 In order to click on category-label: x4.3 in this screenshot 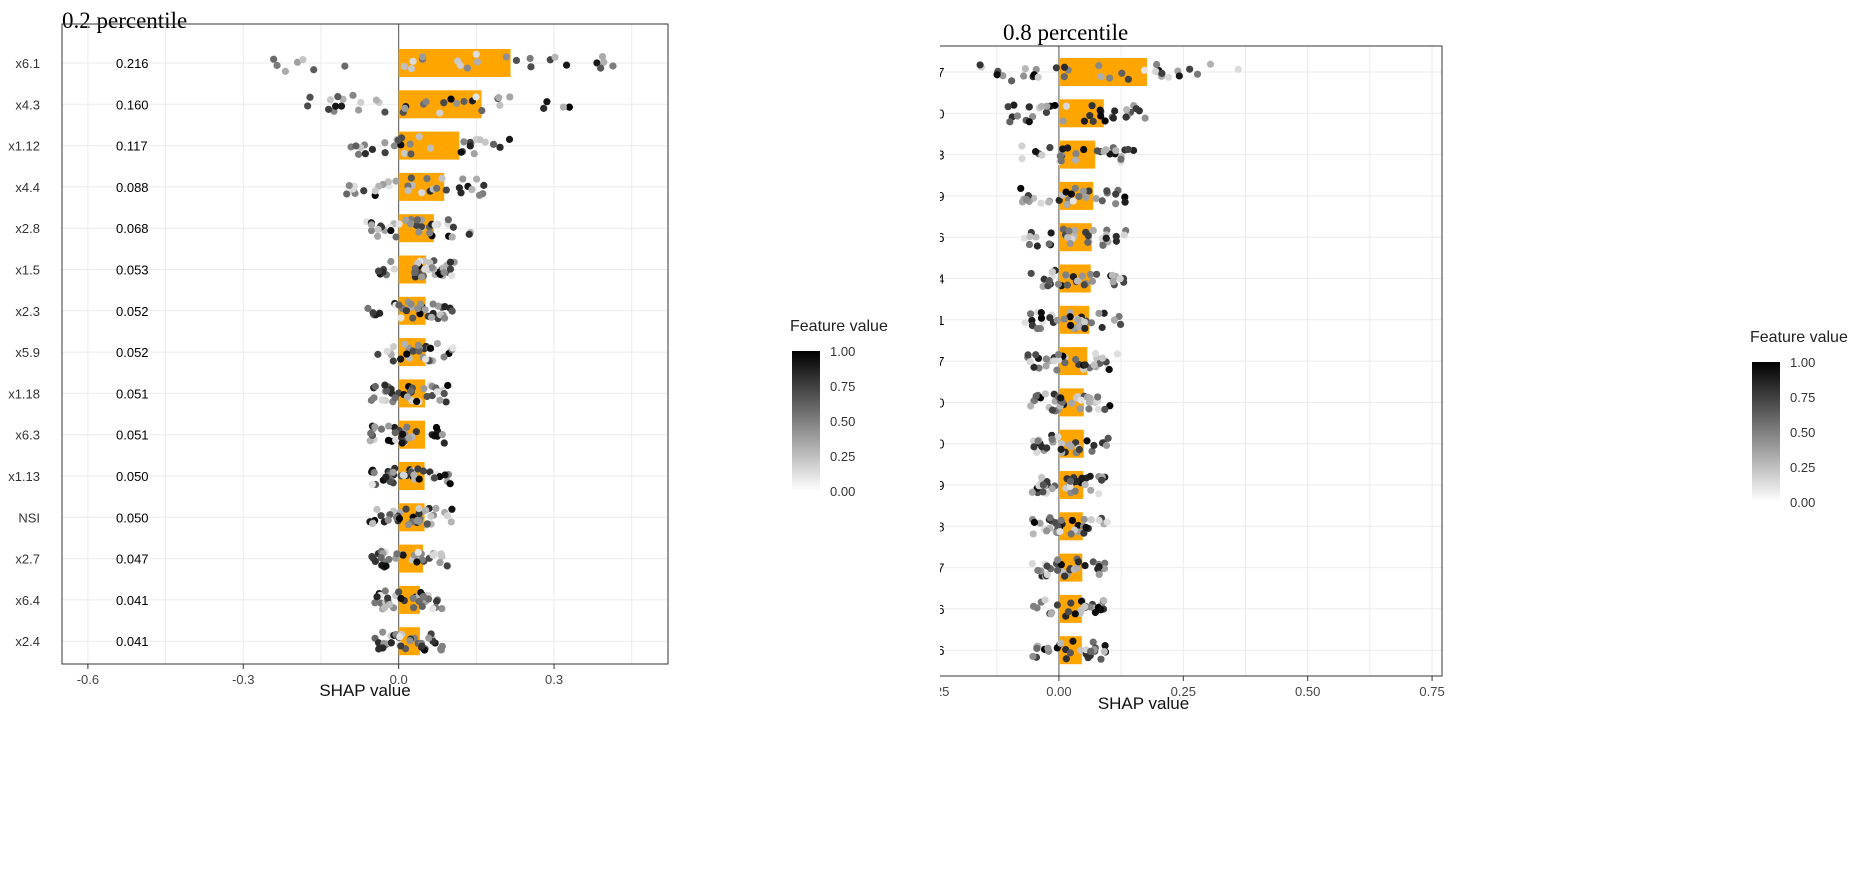, I will do `click(27, 104)`.